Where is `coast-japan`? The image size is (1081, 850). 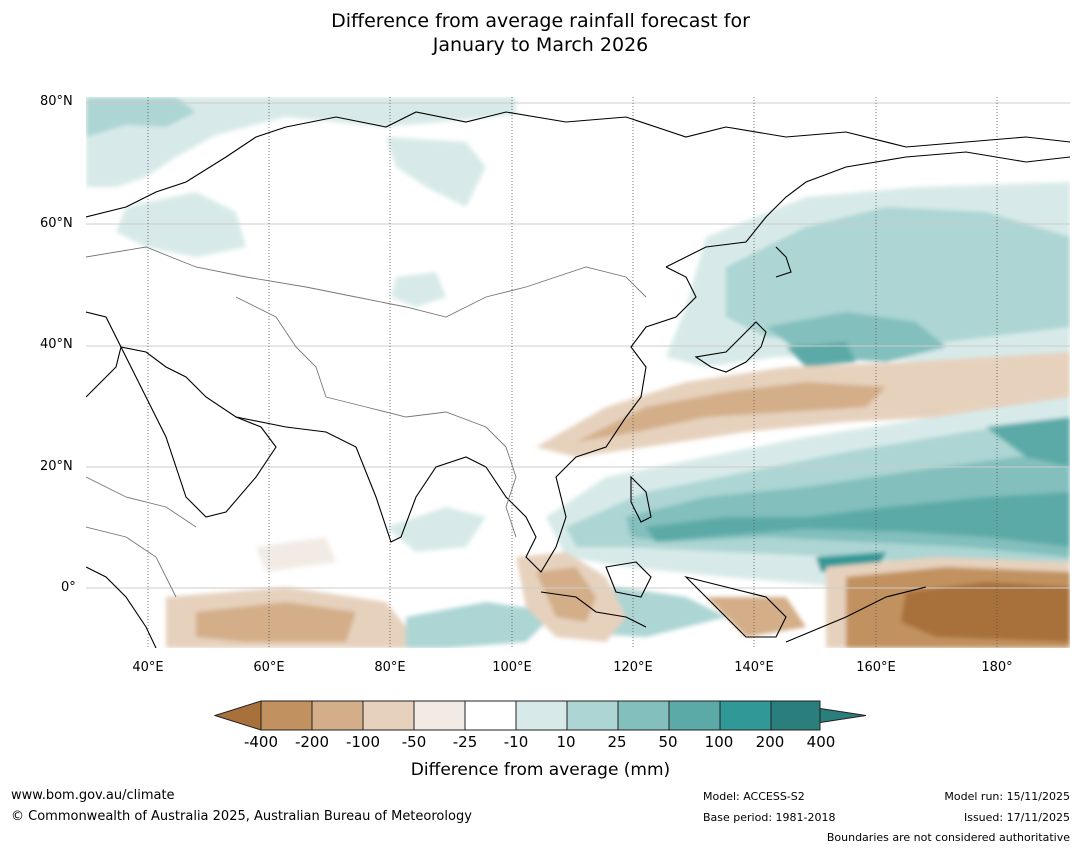
coast-japan is located at coordinates (730, 347).